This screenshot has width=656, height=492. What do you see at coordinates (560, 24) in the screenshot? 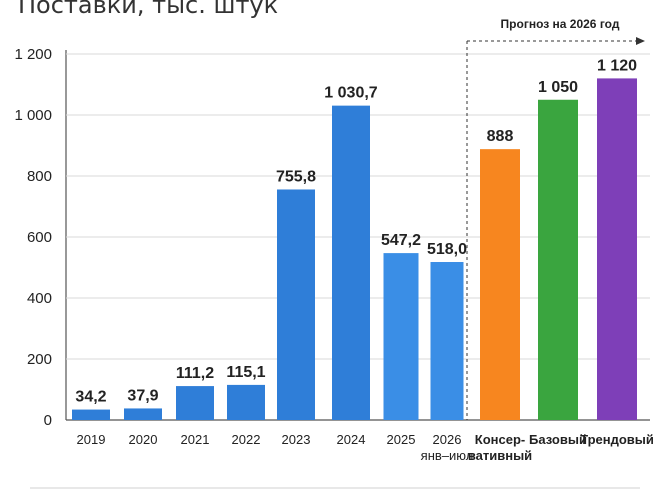
I see `forecast-label: Прогноз на 2026 год` at bounding box center [560, 24].